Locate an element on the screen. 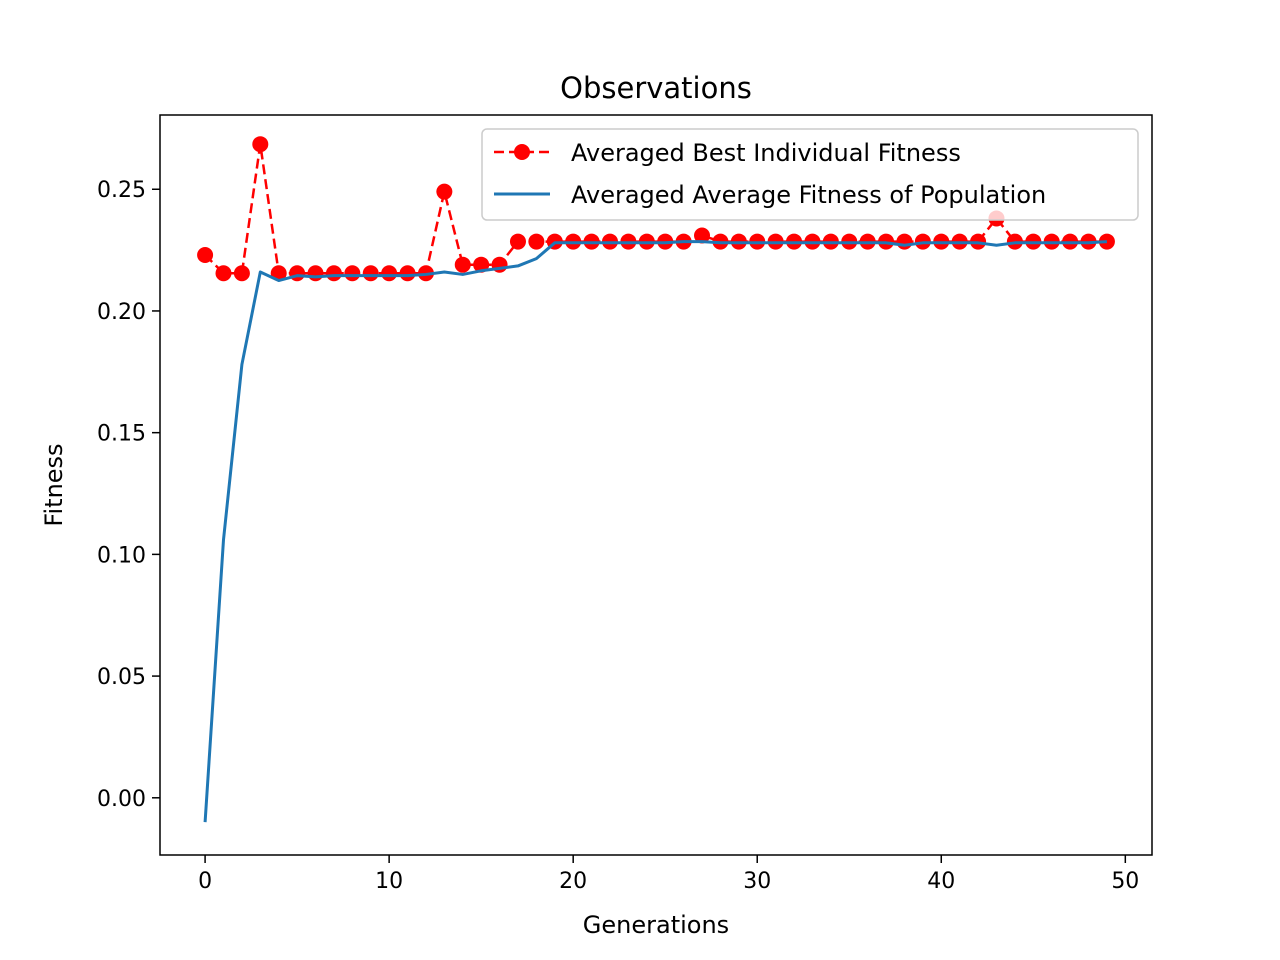 The width and height of the screenshot is (1280, 960). legend-marker-best is located at coordinates (522, 152).